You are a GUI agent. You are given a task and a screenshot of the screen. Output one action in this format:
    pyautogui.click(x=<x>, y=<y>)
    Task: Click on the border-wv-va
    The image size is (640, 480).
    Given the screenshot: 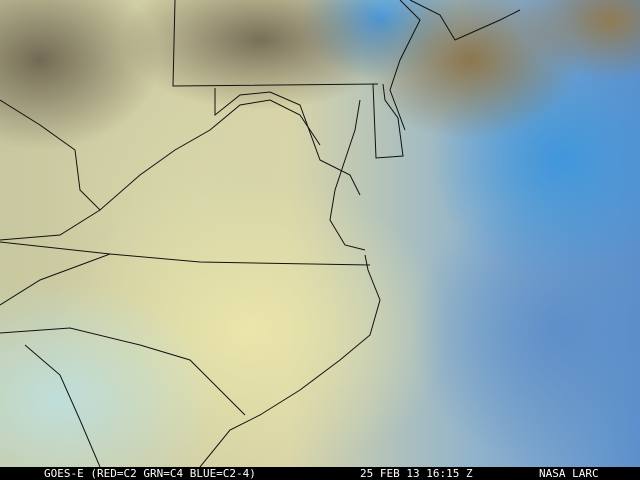 What is the action you would take?
    pyautogui.click(x=160, y=155)
    